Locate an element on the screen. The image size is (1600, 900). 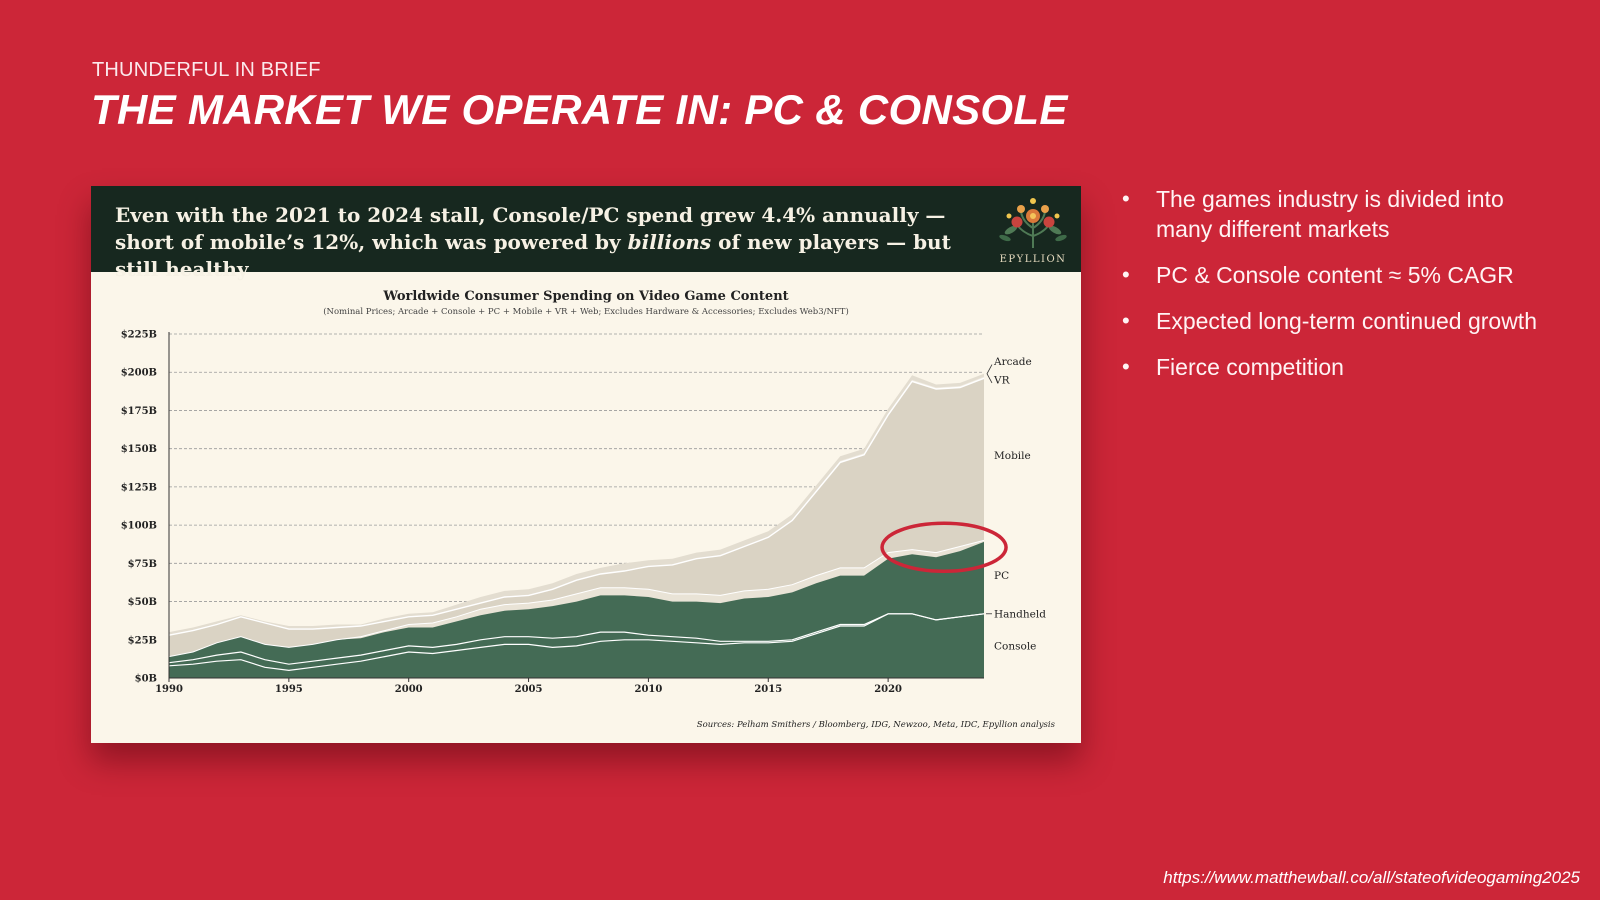
label-handheld: Handheld is located at coordinates (1020, 614).